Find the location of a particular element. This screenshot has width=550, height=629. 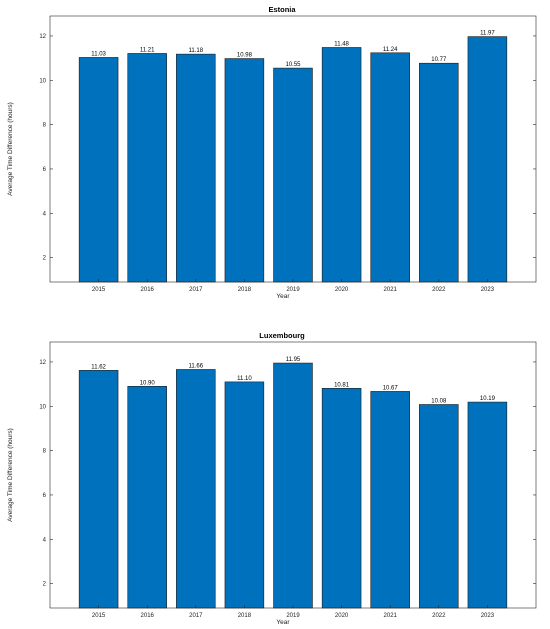

data-label-2022: 10.77 is located at coordinates (439, 60).